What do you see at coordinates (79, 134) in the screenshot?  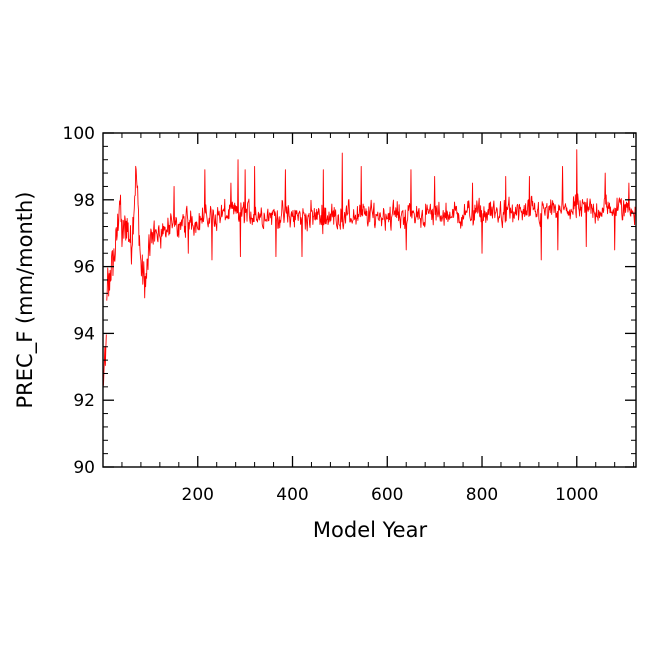 I see `y-tick-label: 100` at bounding box center [79, 134].